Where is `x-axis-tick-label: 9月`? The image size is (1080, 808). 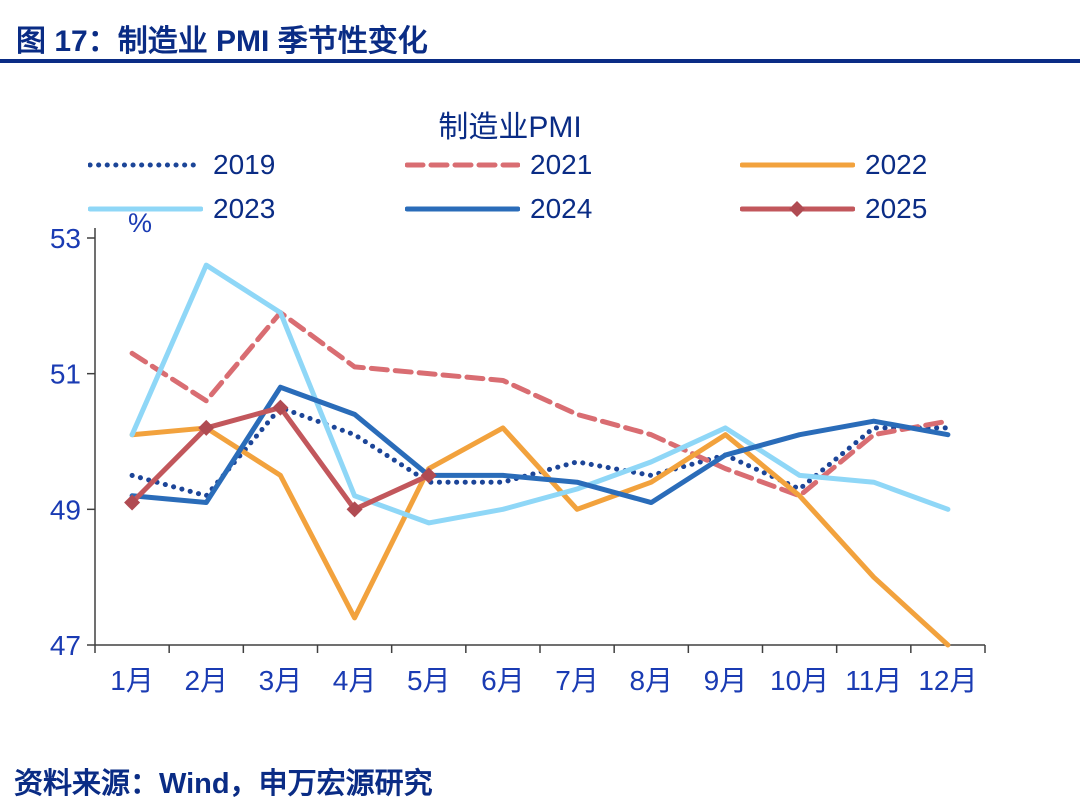 x-axis-tick-label: 9月 is located at coordinates (726, 680).